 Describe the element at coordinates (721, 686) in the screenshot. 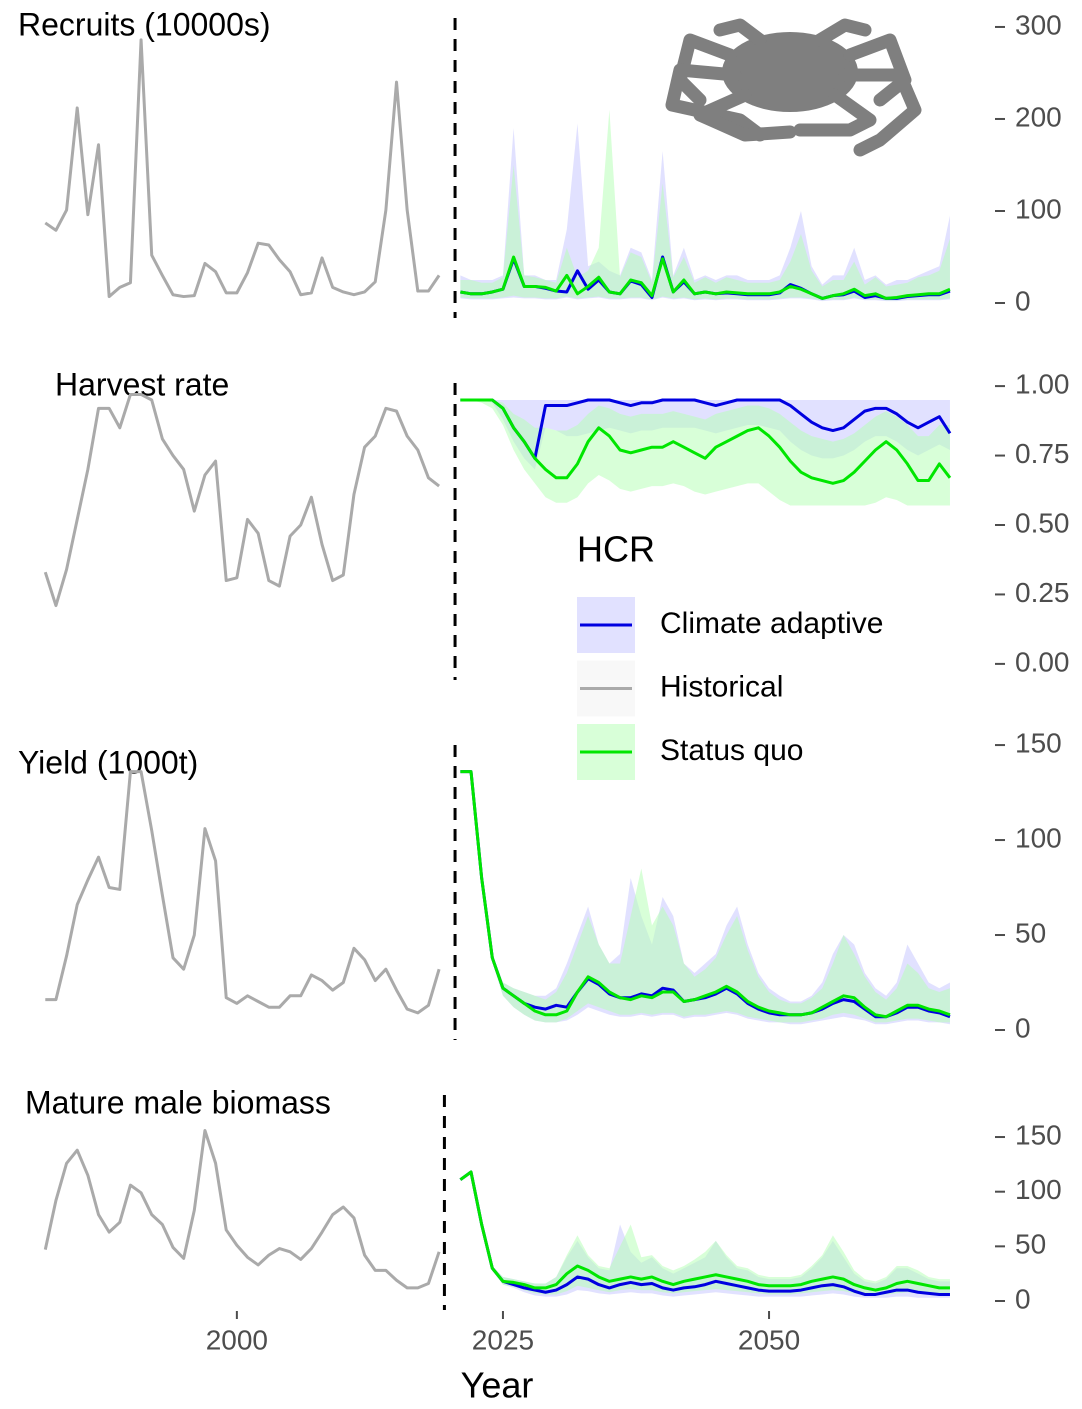

I see `legend-label: Historical` at that location.